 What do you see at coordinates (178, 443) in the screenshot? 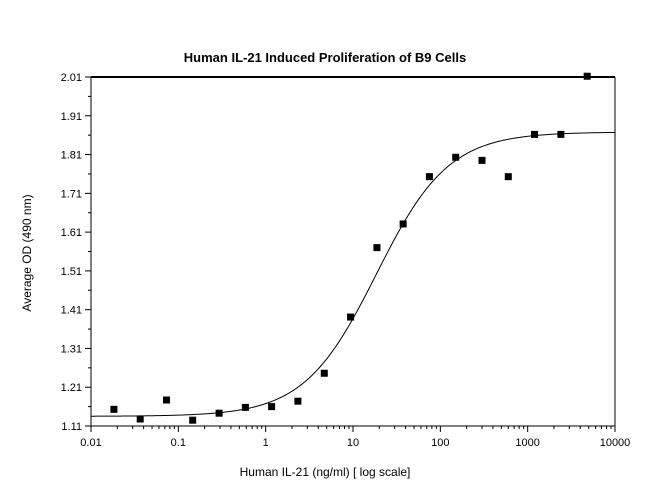
I see `x-tick-label: 0.1` at bounding box center [178, 443].